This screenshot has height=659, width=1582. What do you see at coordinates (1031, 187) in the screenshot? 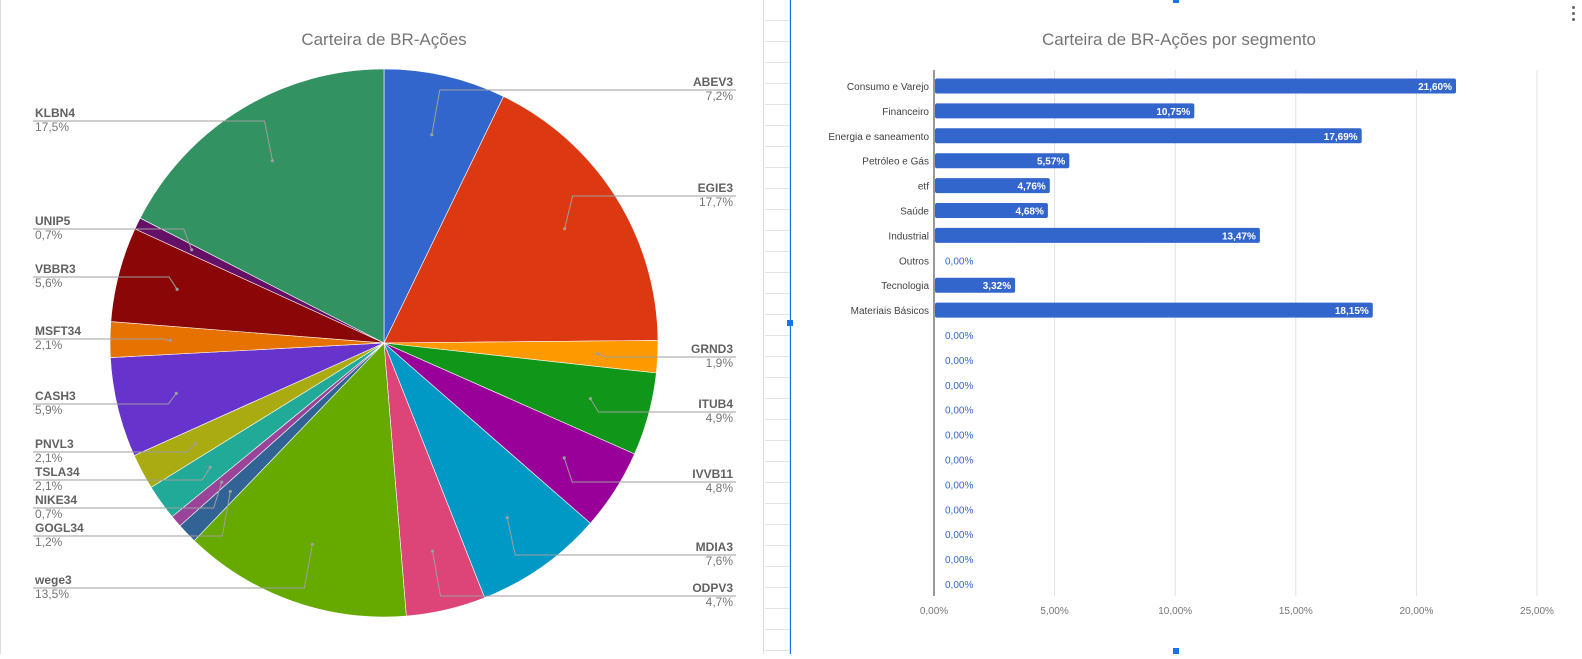
I see `bar-value-label: 4,76%` at bounding box center [1031, 187].